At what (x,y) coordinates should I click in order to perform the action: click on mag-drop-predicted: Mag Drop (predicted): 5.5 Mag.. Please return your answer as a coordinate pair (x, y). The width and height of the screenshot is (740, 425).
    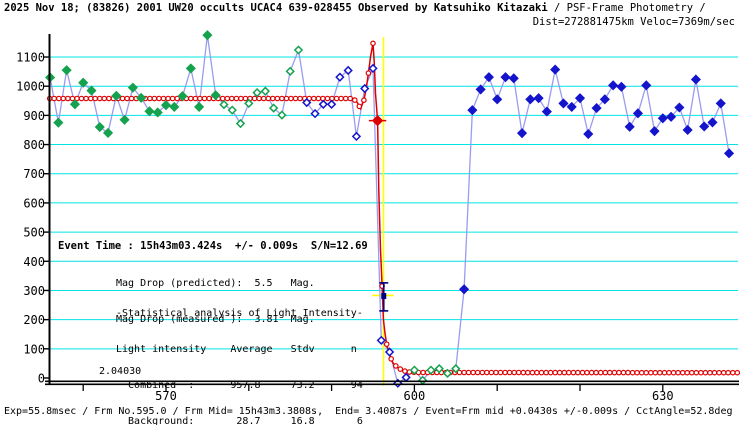
    Looking at the image, I should click on (215, 283).